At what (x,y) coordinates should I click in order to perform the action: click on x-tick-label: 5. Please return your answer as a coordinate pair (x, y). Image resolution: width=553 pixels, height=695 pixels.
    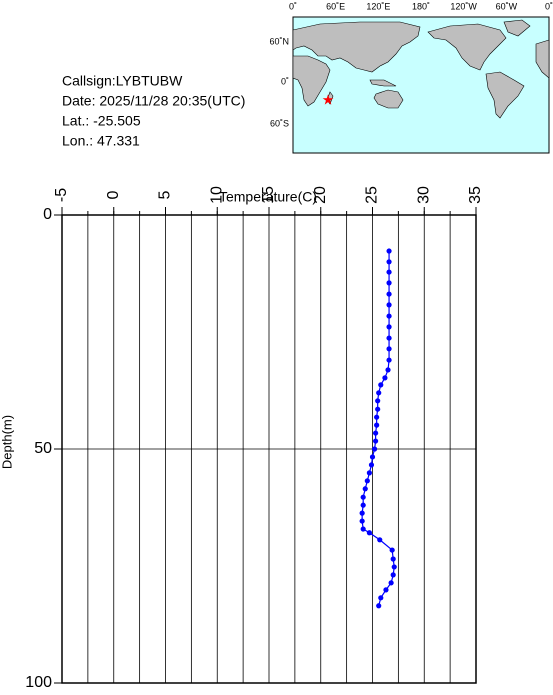
    Looking at the image, I should click on (165, 194).